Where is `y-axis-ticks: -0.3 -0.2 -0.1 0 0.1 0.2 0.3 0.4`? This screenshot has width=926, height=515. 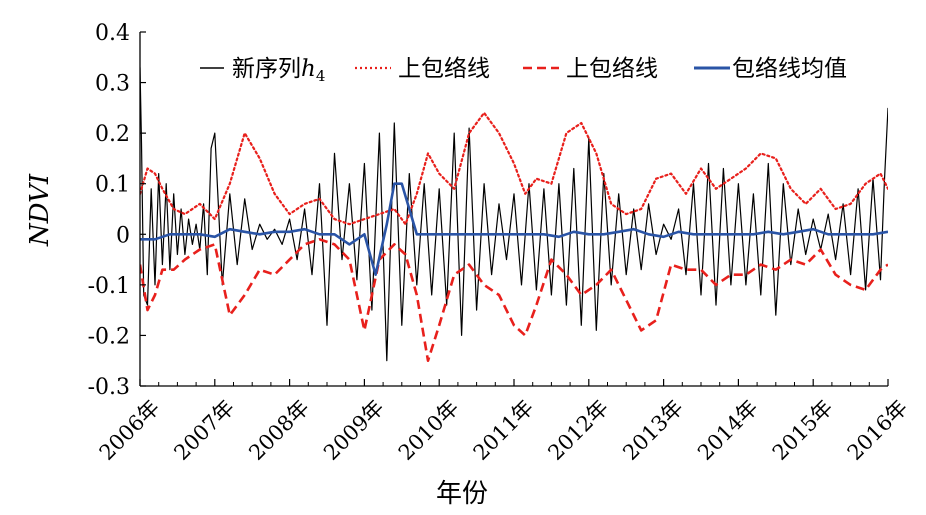 y-axis-ticks: -0.3 -0.2 -0.1 0 0.1 0.2 0.3 0.4 is located at coordinates (117, 210).